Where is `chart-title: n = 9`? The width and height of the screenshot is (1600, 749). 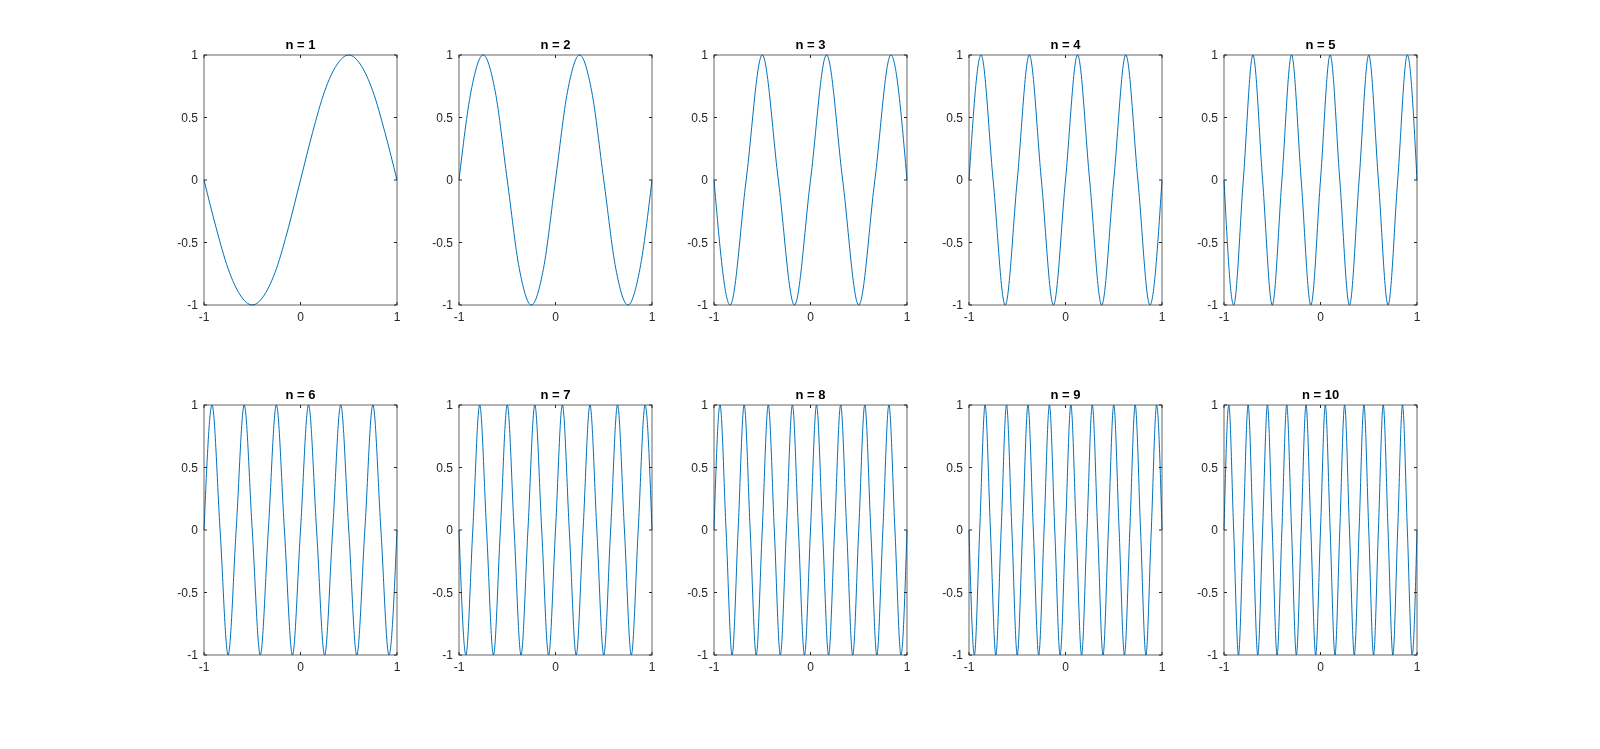
chart-title: n = 9 is located at coordinates (1065, 394).